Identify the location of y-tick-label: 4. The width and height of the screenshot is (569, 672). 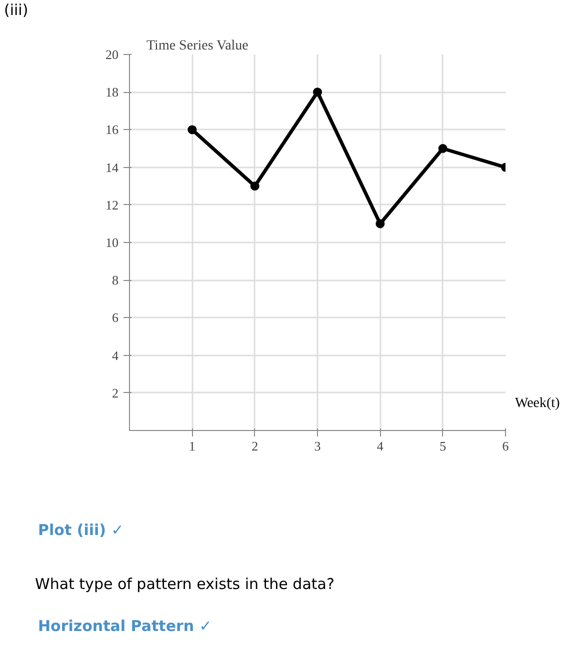
(115, 355).